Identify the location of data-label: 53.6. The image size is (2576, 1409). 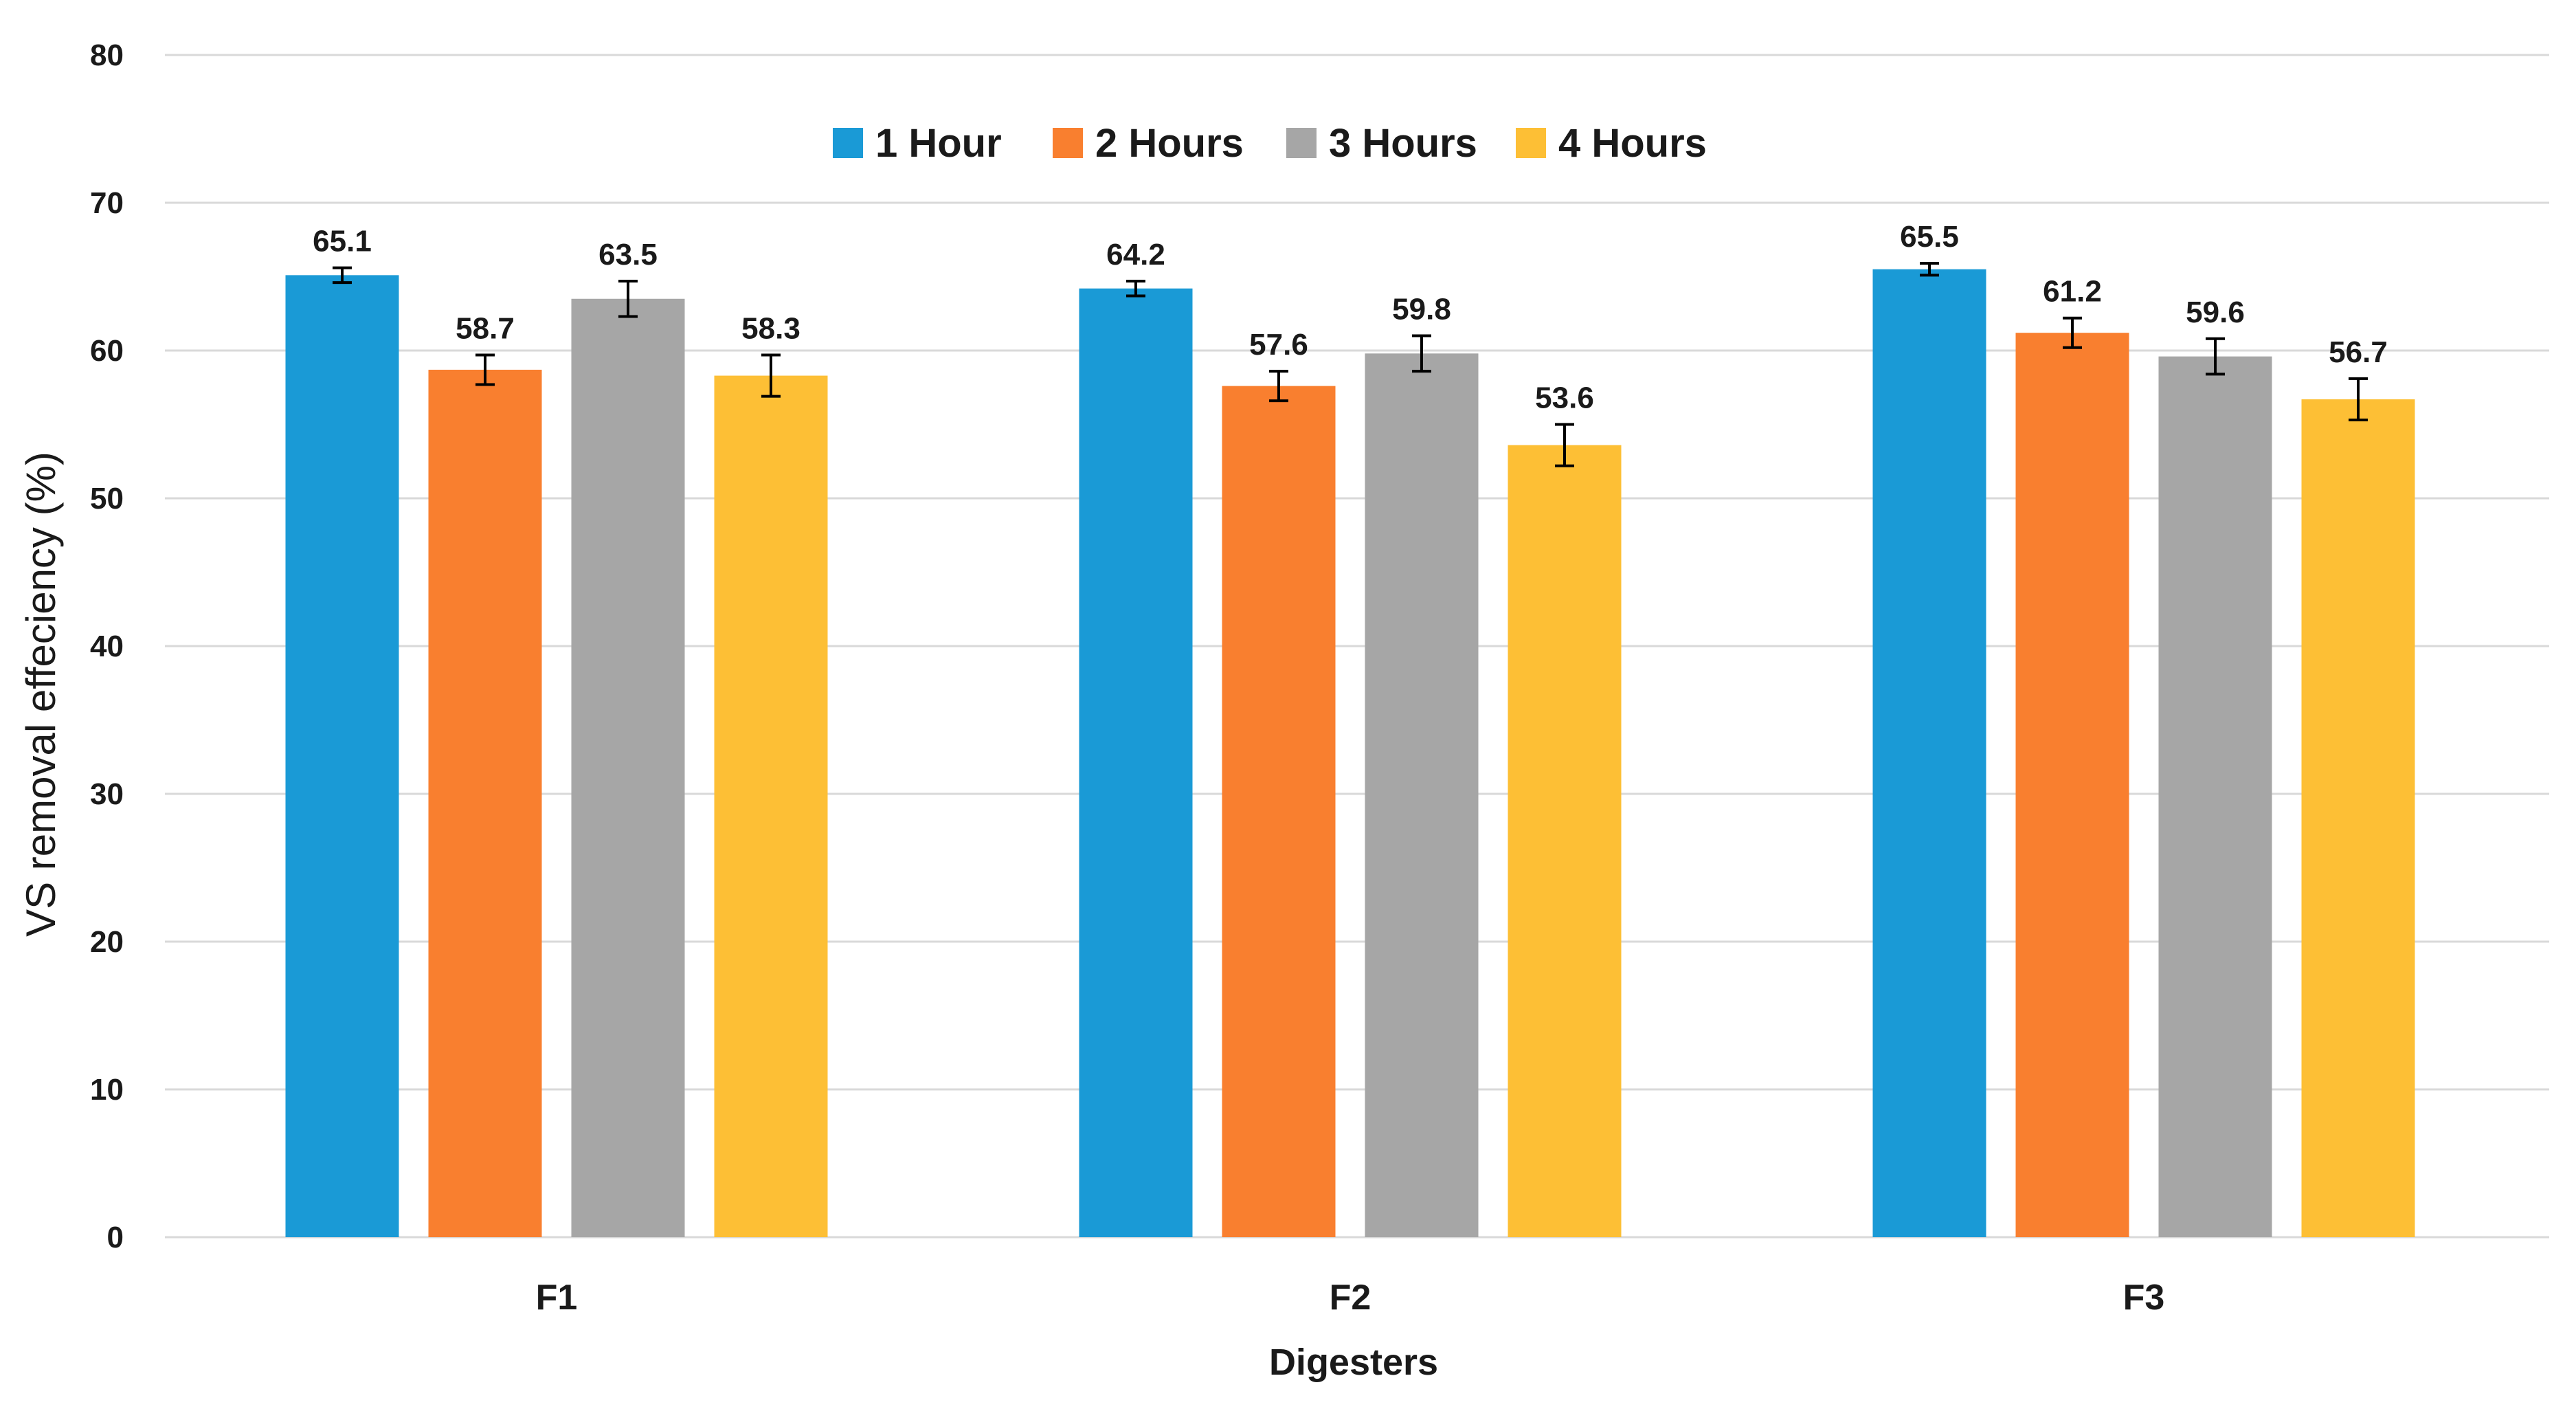
(1564, 398).